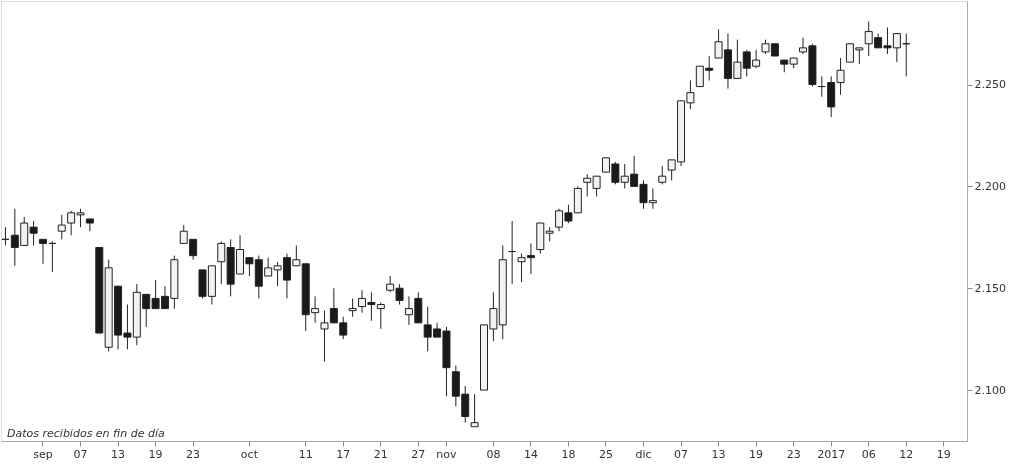 Image resolution: width=1024 pixels, height=465 pixels. I want to click on x-tick-label: 2017, so click(831, 454).